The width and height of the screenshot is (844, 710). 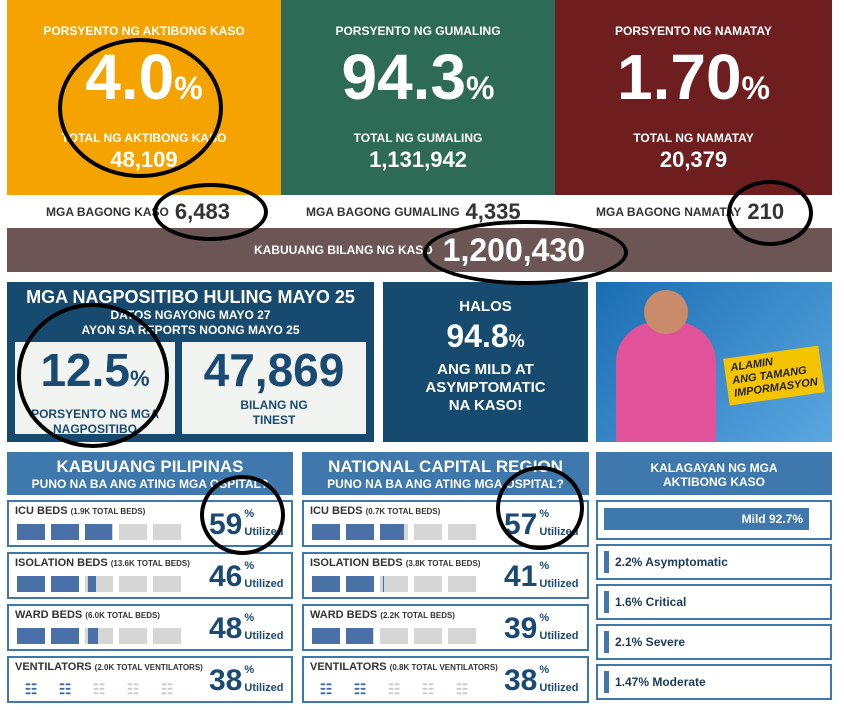 I want to click on positivity-rate-card: 12.5% PORSYENTO NG MGA NAGPOSITIBO, so click(x=95, y=389).